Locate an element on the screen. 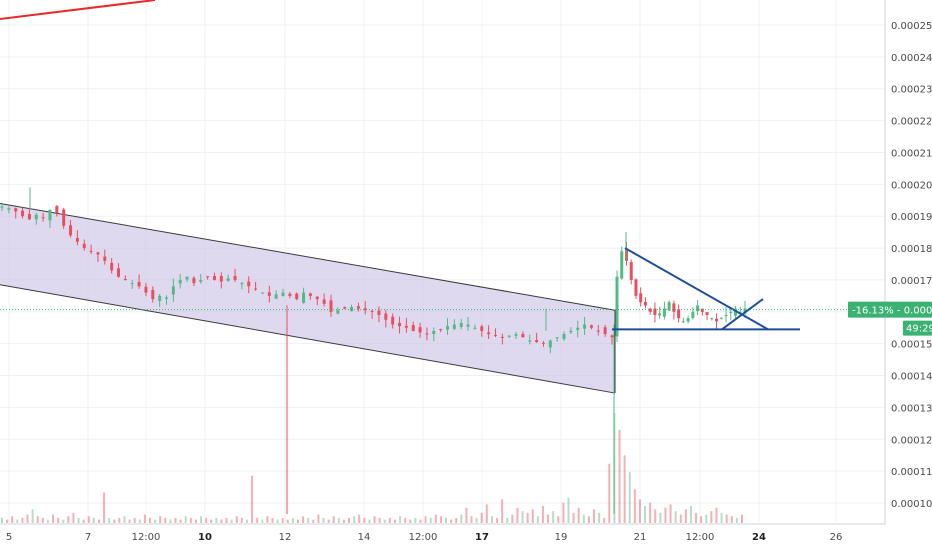 The height and width of the screenshot is (550, 932). price-tick-label: 0.0001700 is located at coordinates (911, 281).